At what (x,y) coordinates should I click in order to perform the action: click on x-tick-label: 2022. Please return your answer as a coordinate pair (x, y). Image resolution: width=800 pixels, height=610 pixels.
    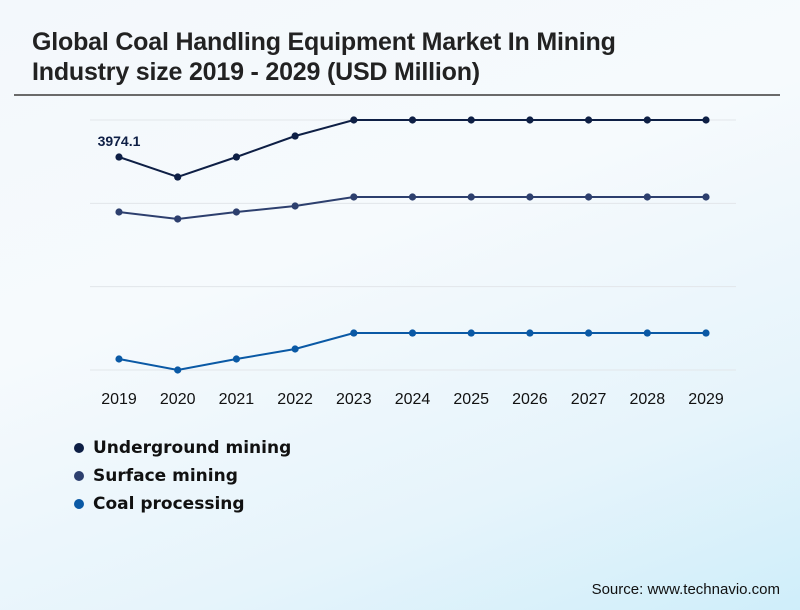
    Looking at the image, I should click on (295, 399).